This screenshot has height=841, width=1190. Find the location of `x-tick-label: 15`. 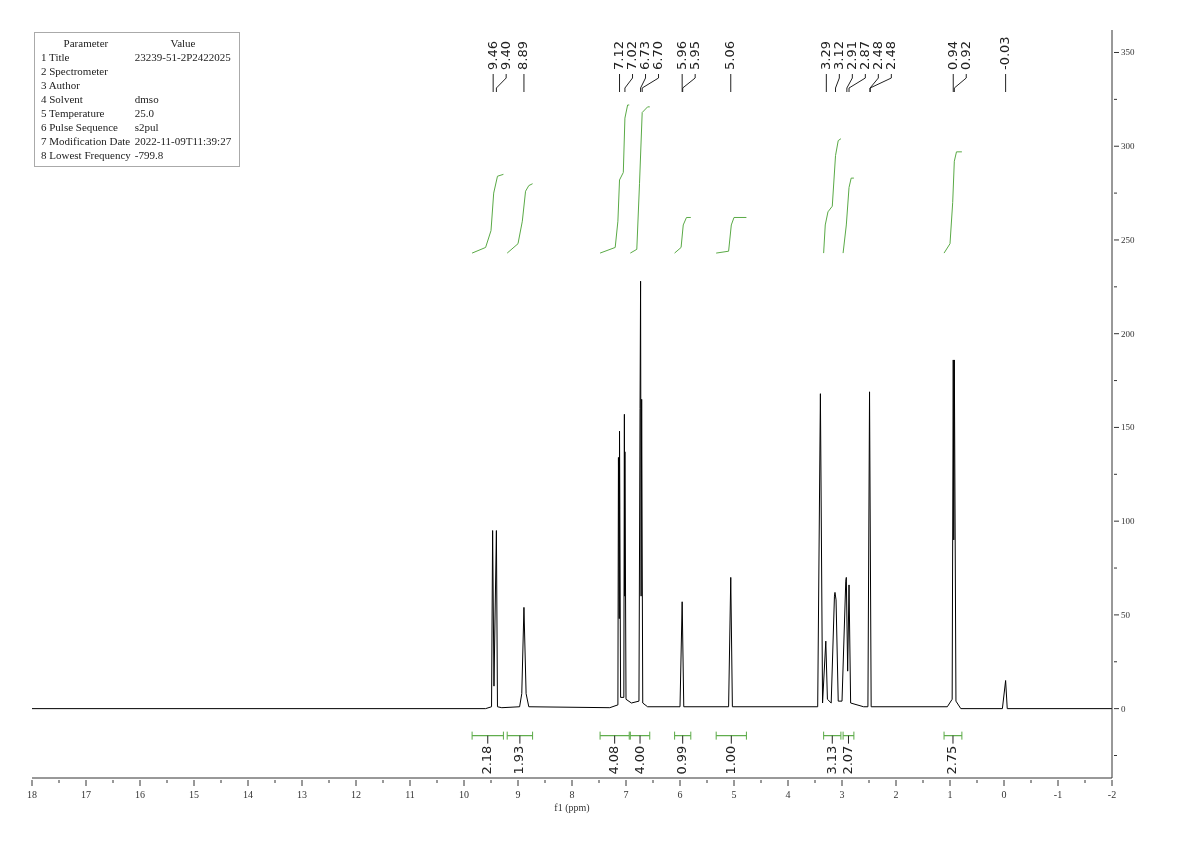

x-tick-label: 15 is located at coordinates (194, 794).